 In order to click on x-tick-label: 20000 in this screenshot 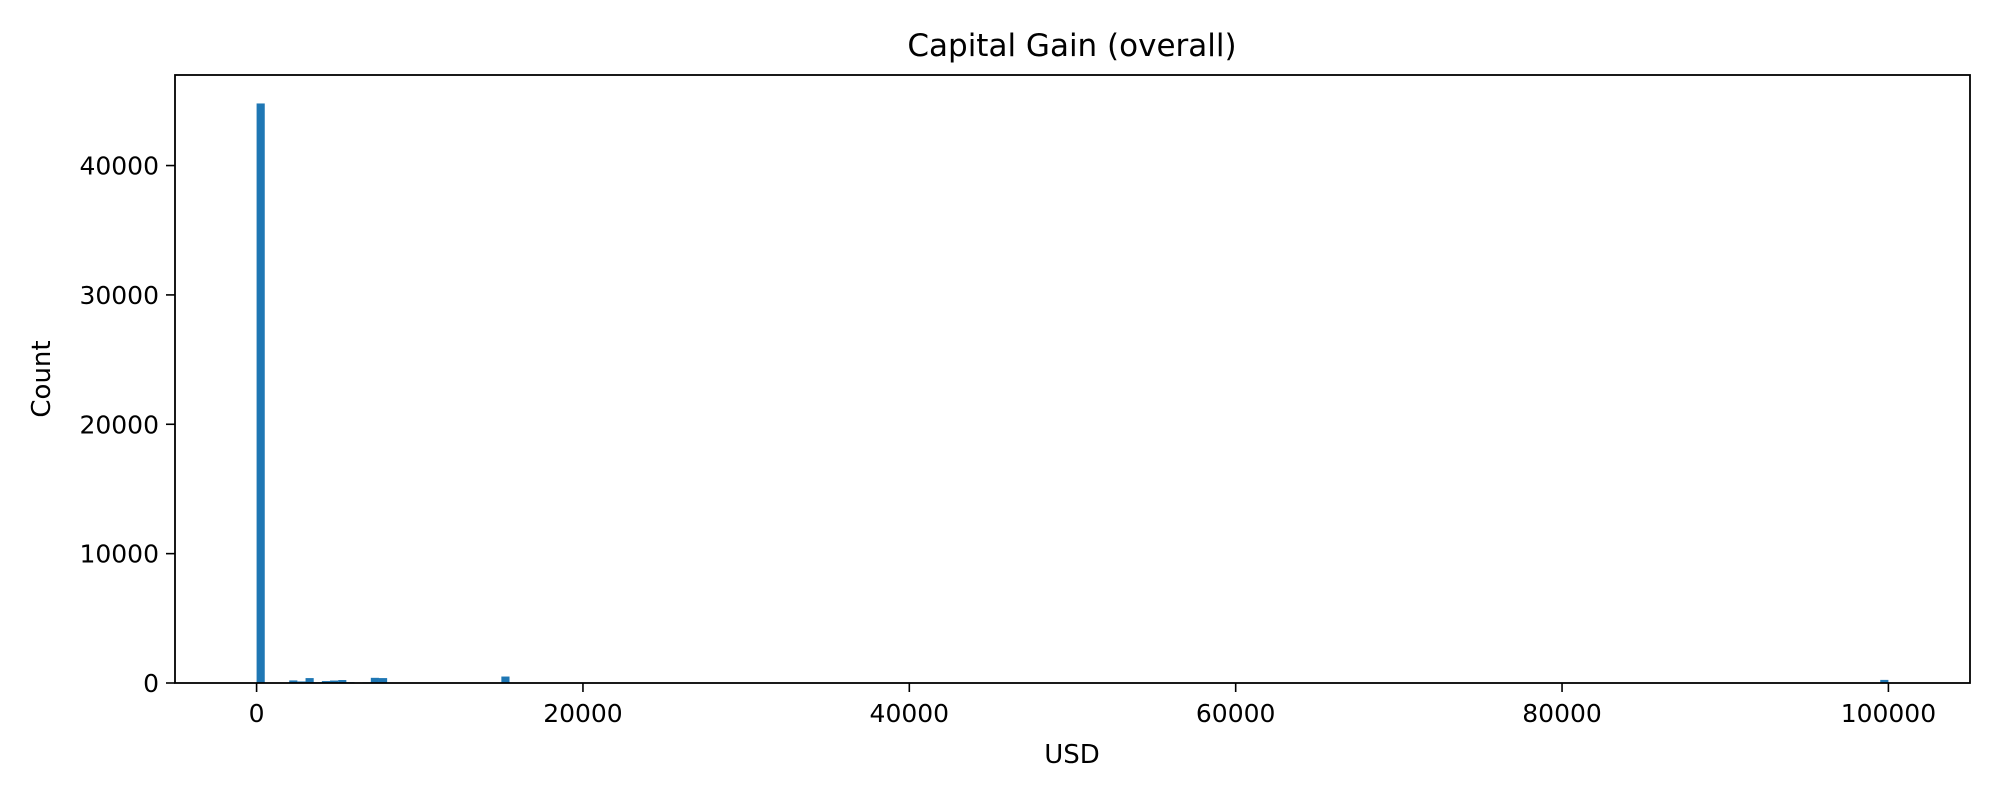, I will do `click(583, 713)`.